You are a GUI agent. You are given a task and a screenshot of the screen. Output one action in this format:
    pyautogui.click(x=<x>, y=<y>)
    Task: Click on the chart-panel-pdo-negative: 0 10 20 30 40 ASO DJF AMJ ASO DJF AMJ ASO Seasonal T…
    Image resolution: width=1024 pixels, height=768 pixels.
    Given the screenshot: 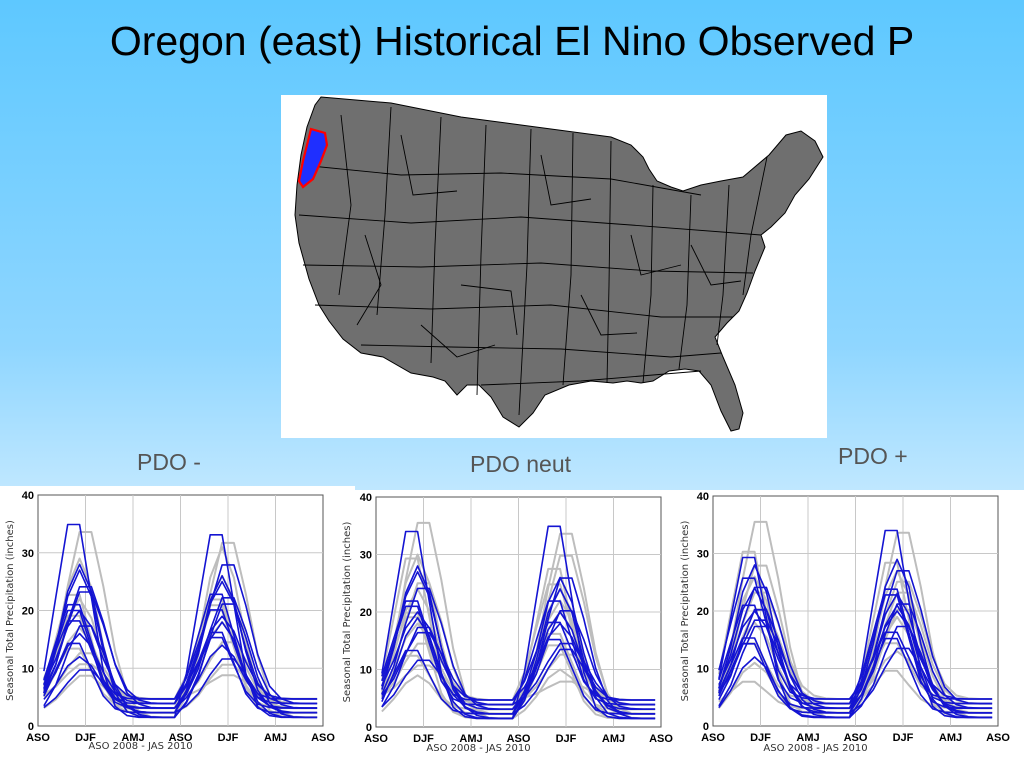 What is the action you would take?
    pyautogui.click(x=177, y=627)
    